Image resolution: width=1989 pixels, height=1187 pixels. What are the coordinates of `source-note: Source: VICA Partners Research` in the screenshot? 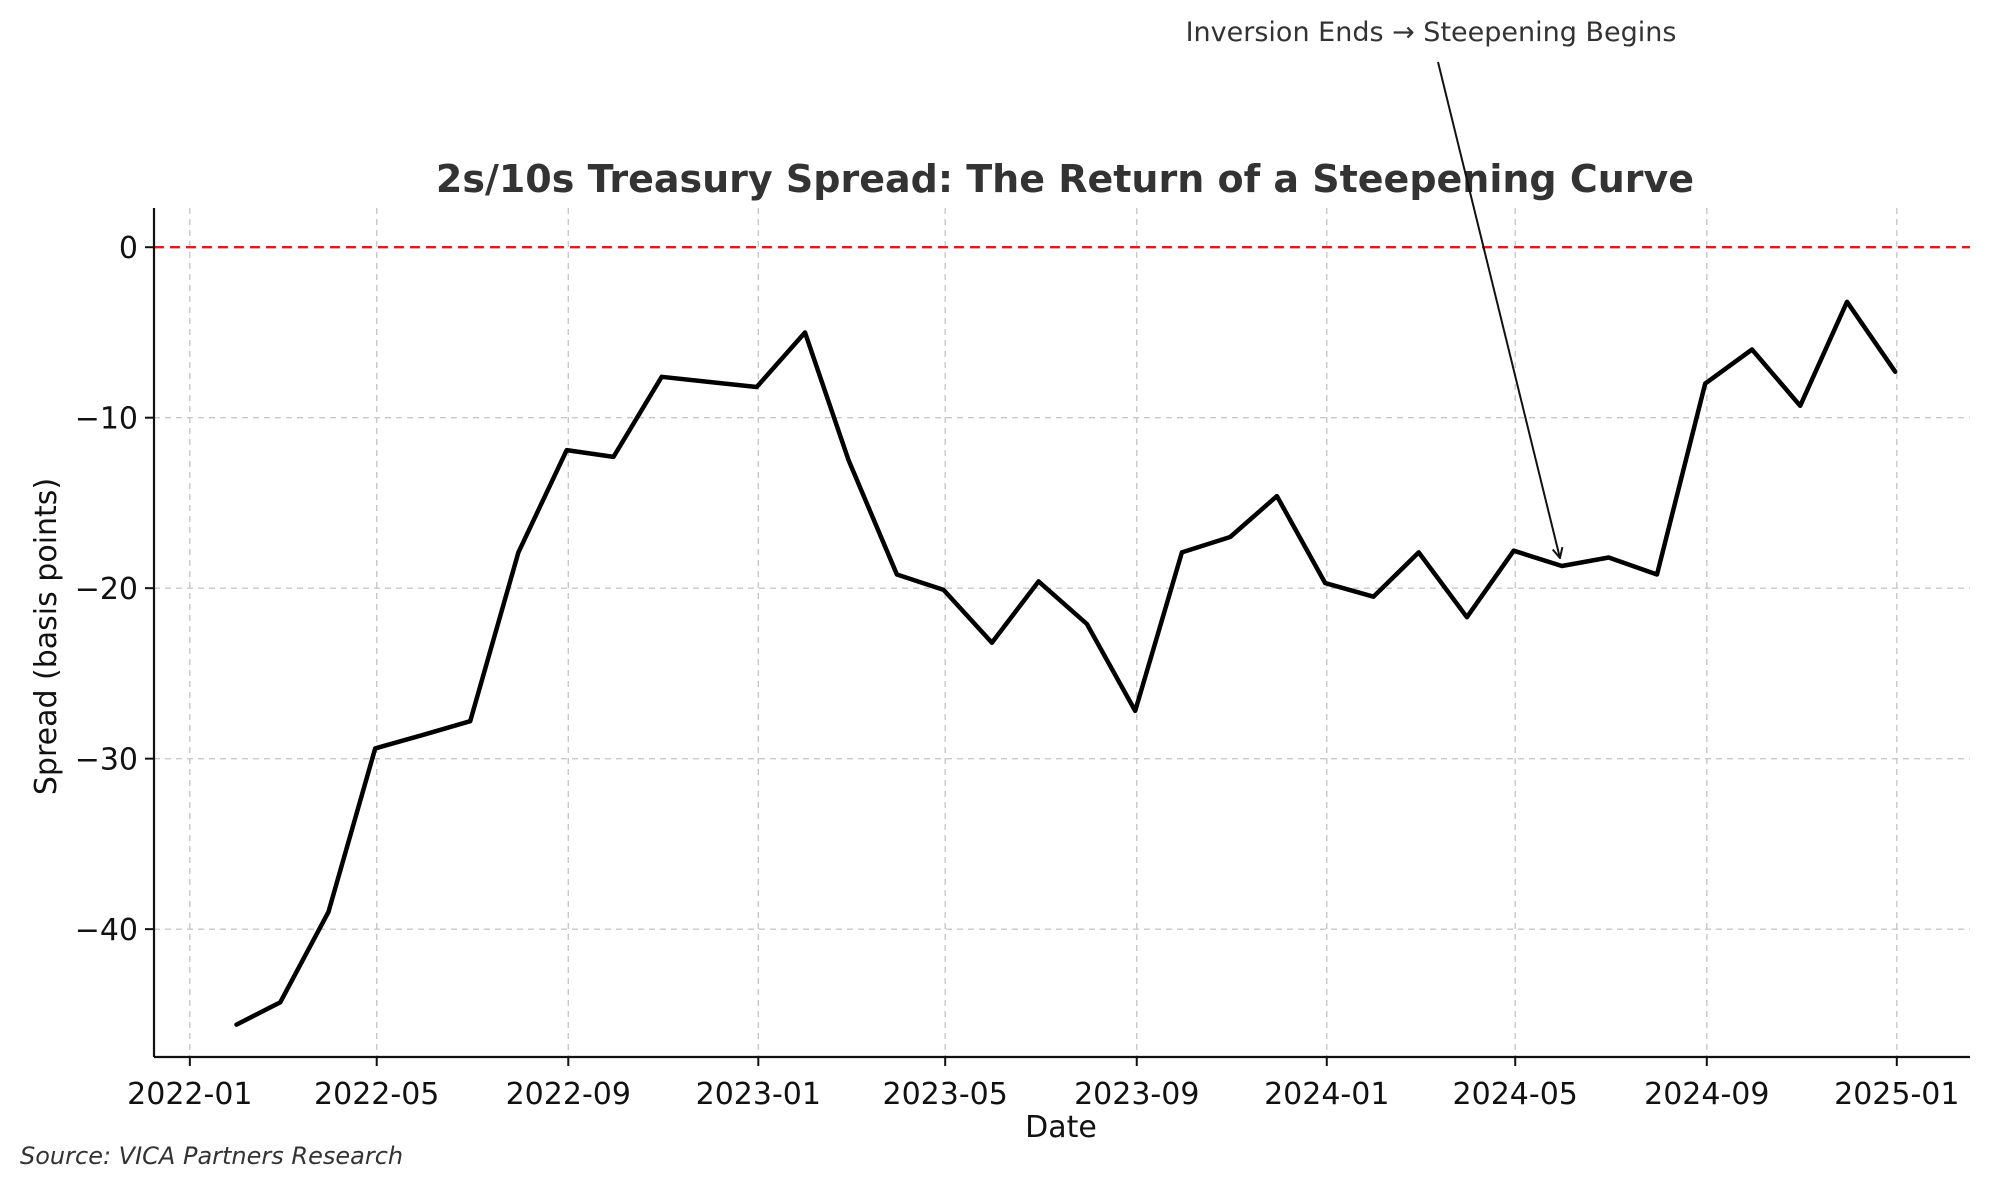 It's located at (211, 1156).